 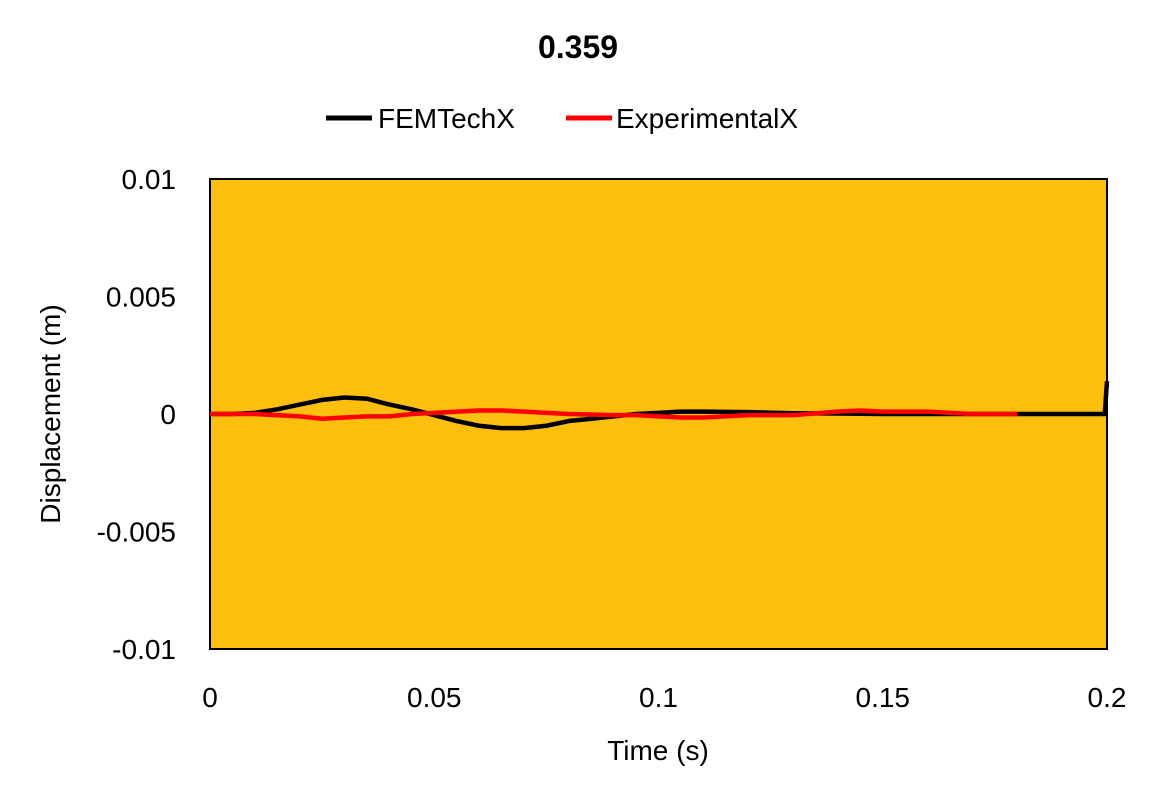 I want to click on x-tick-label: 0.2, so click(x=1107, y=697).